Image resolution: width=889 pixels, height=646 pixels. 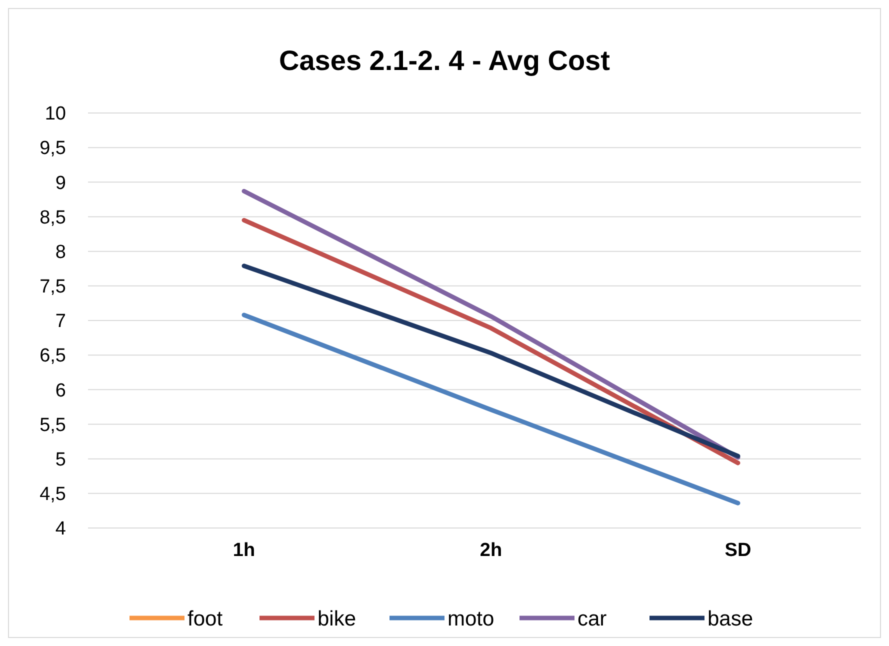 What do you see at coordinates (592, 618) in the screenshot?
I see `legend-label: car` at bounding box center [592, 618].